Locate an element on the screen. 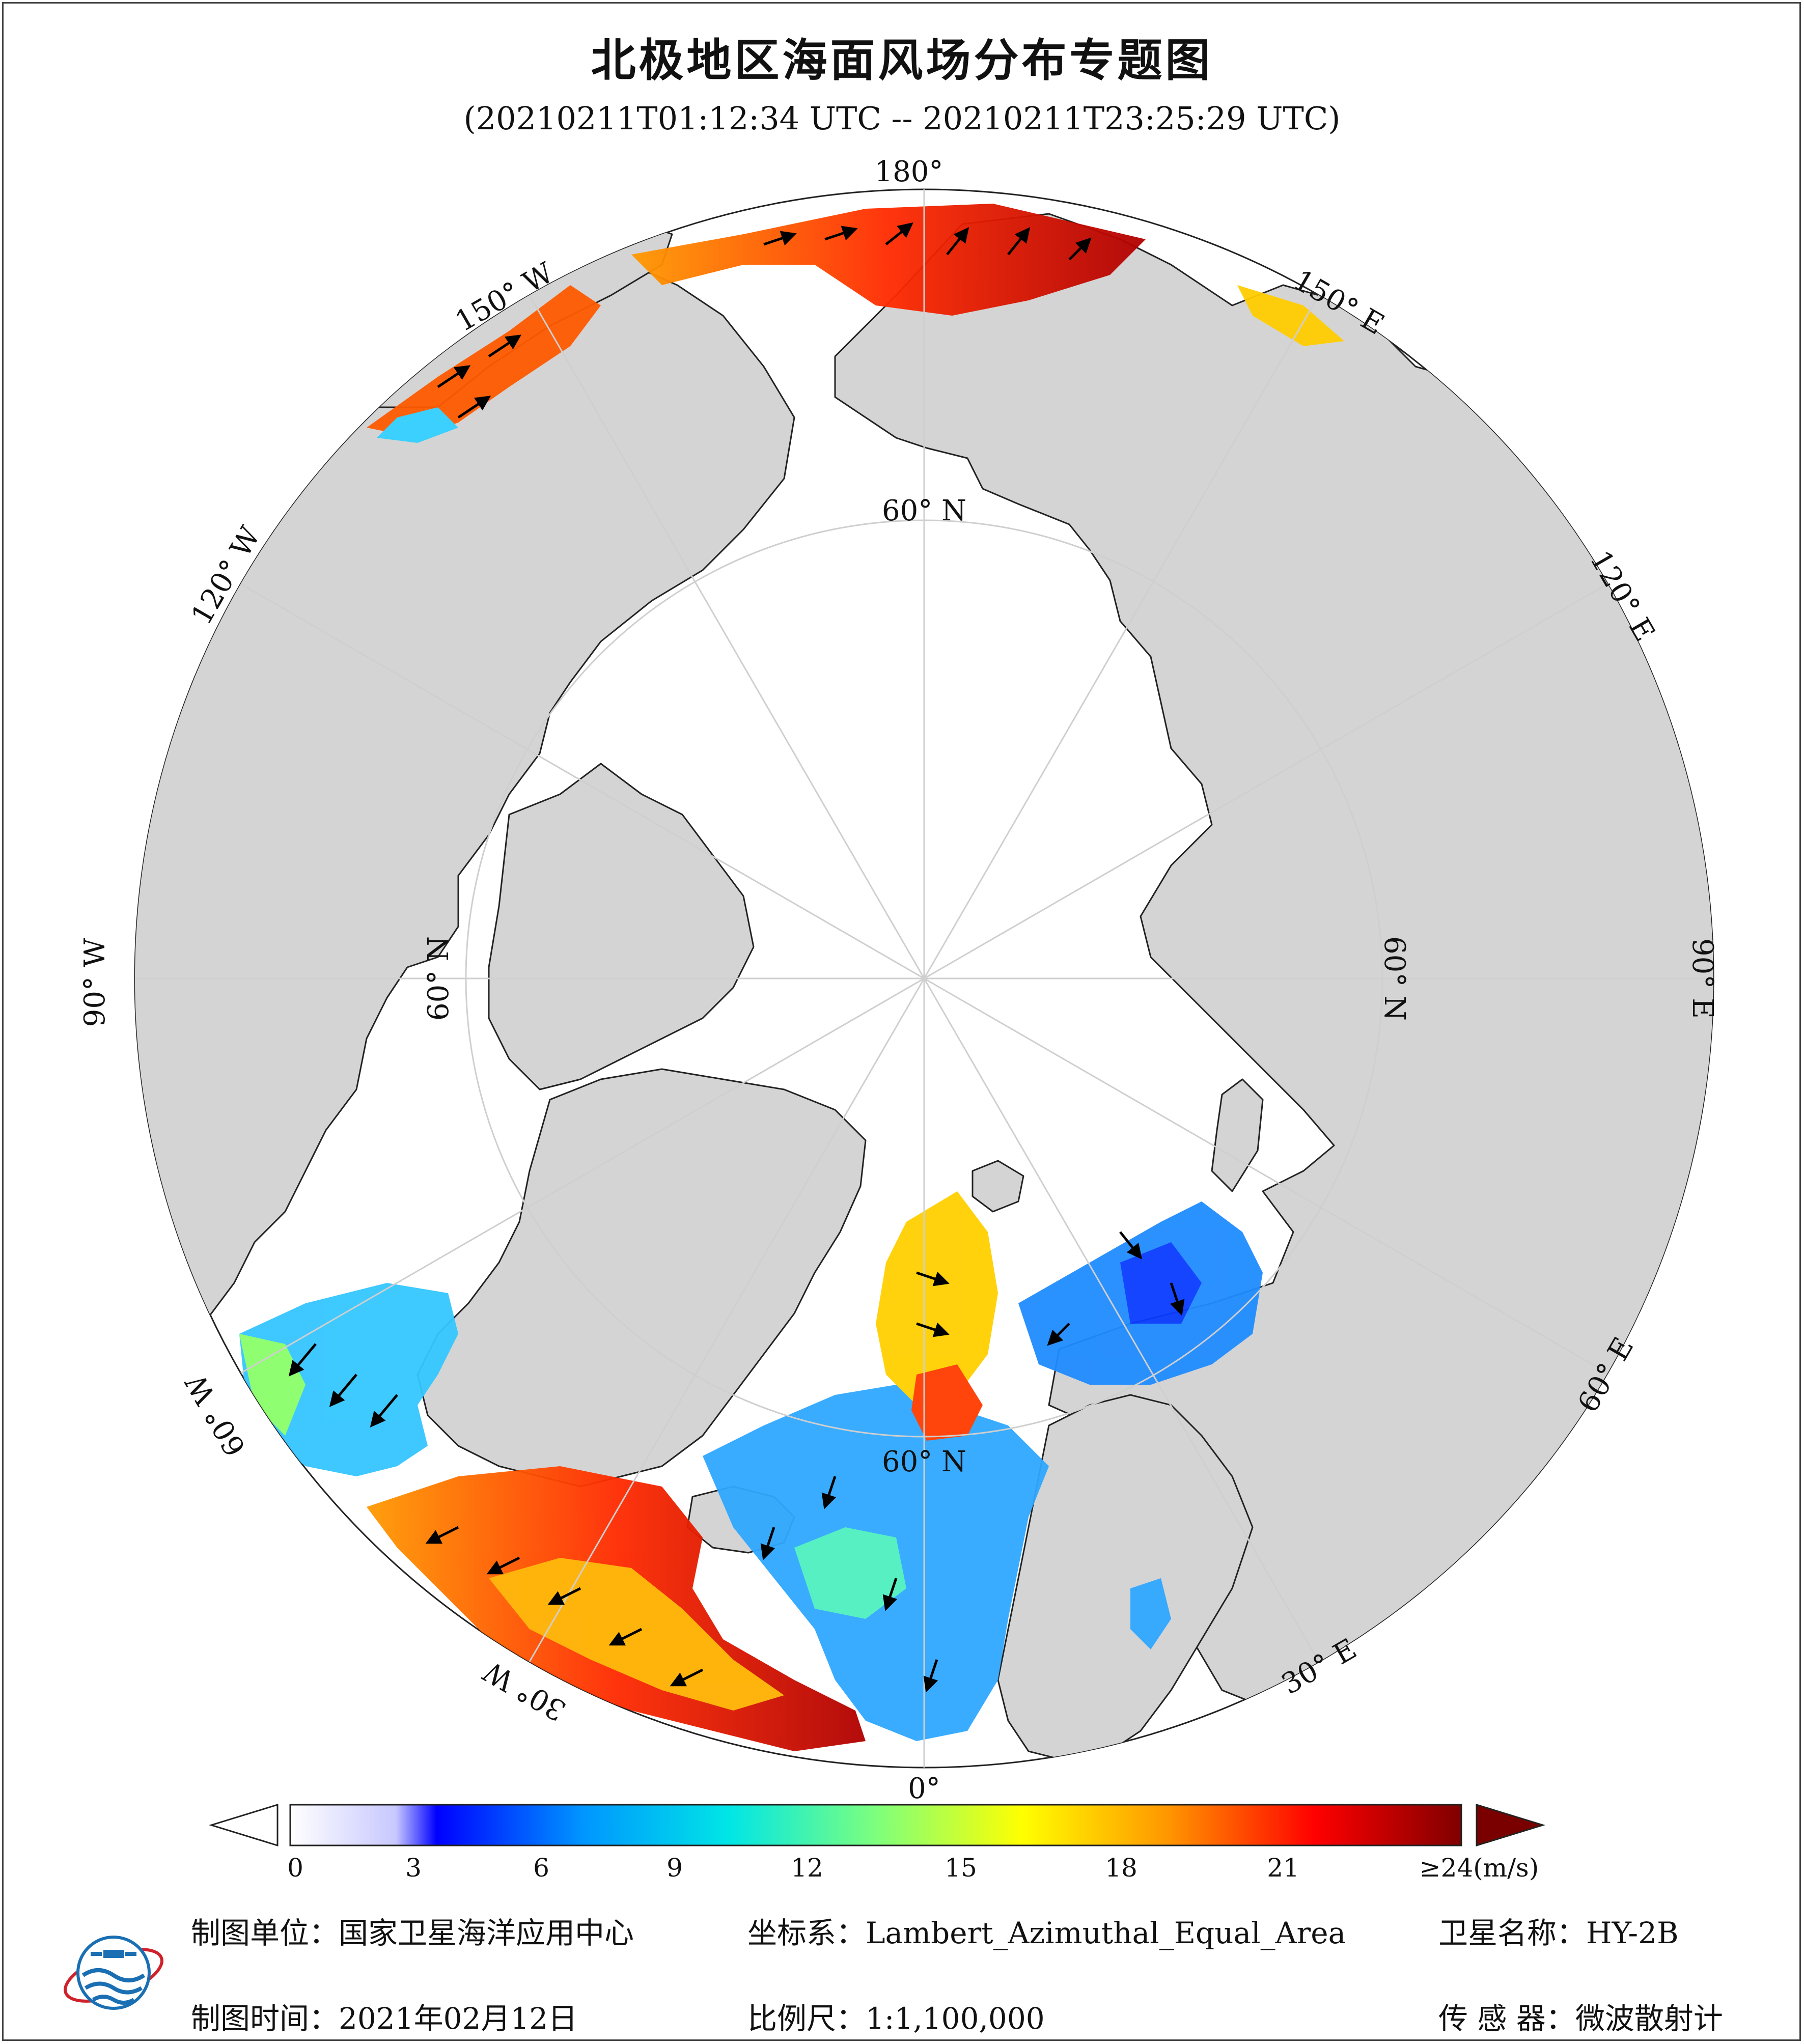  colorbar-tick-18: 18 is located at coordinates (1121, 1868).